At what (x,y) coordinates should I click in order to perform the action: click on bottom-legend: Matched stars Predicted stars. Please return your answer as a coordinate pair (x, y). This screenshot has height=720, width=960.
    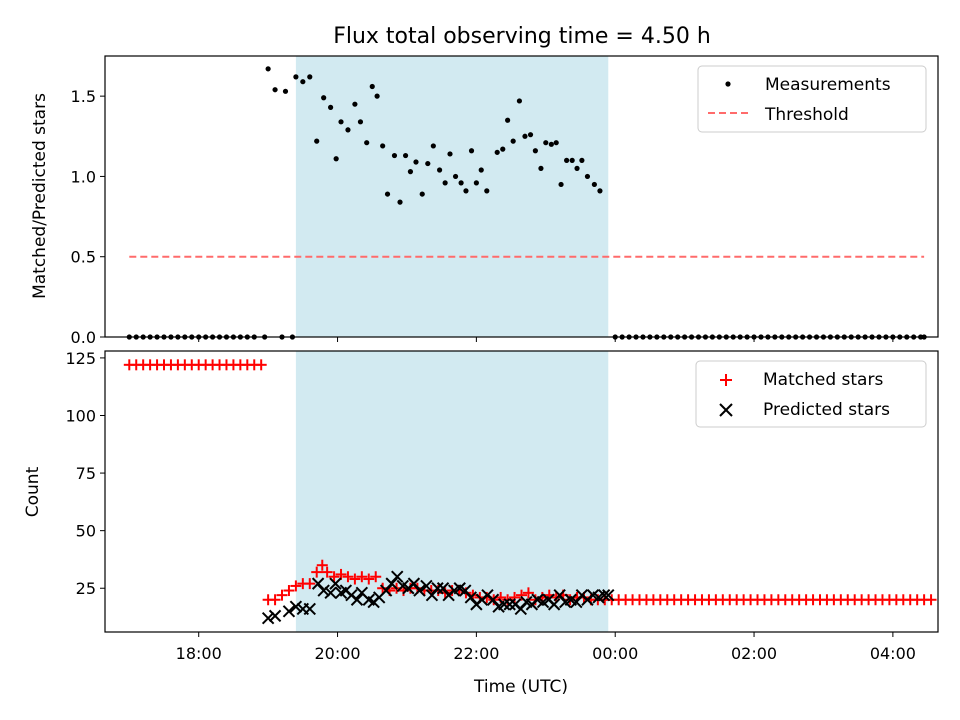
    Looking at the image, I should click on (811, 394).